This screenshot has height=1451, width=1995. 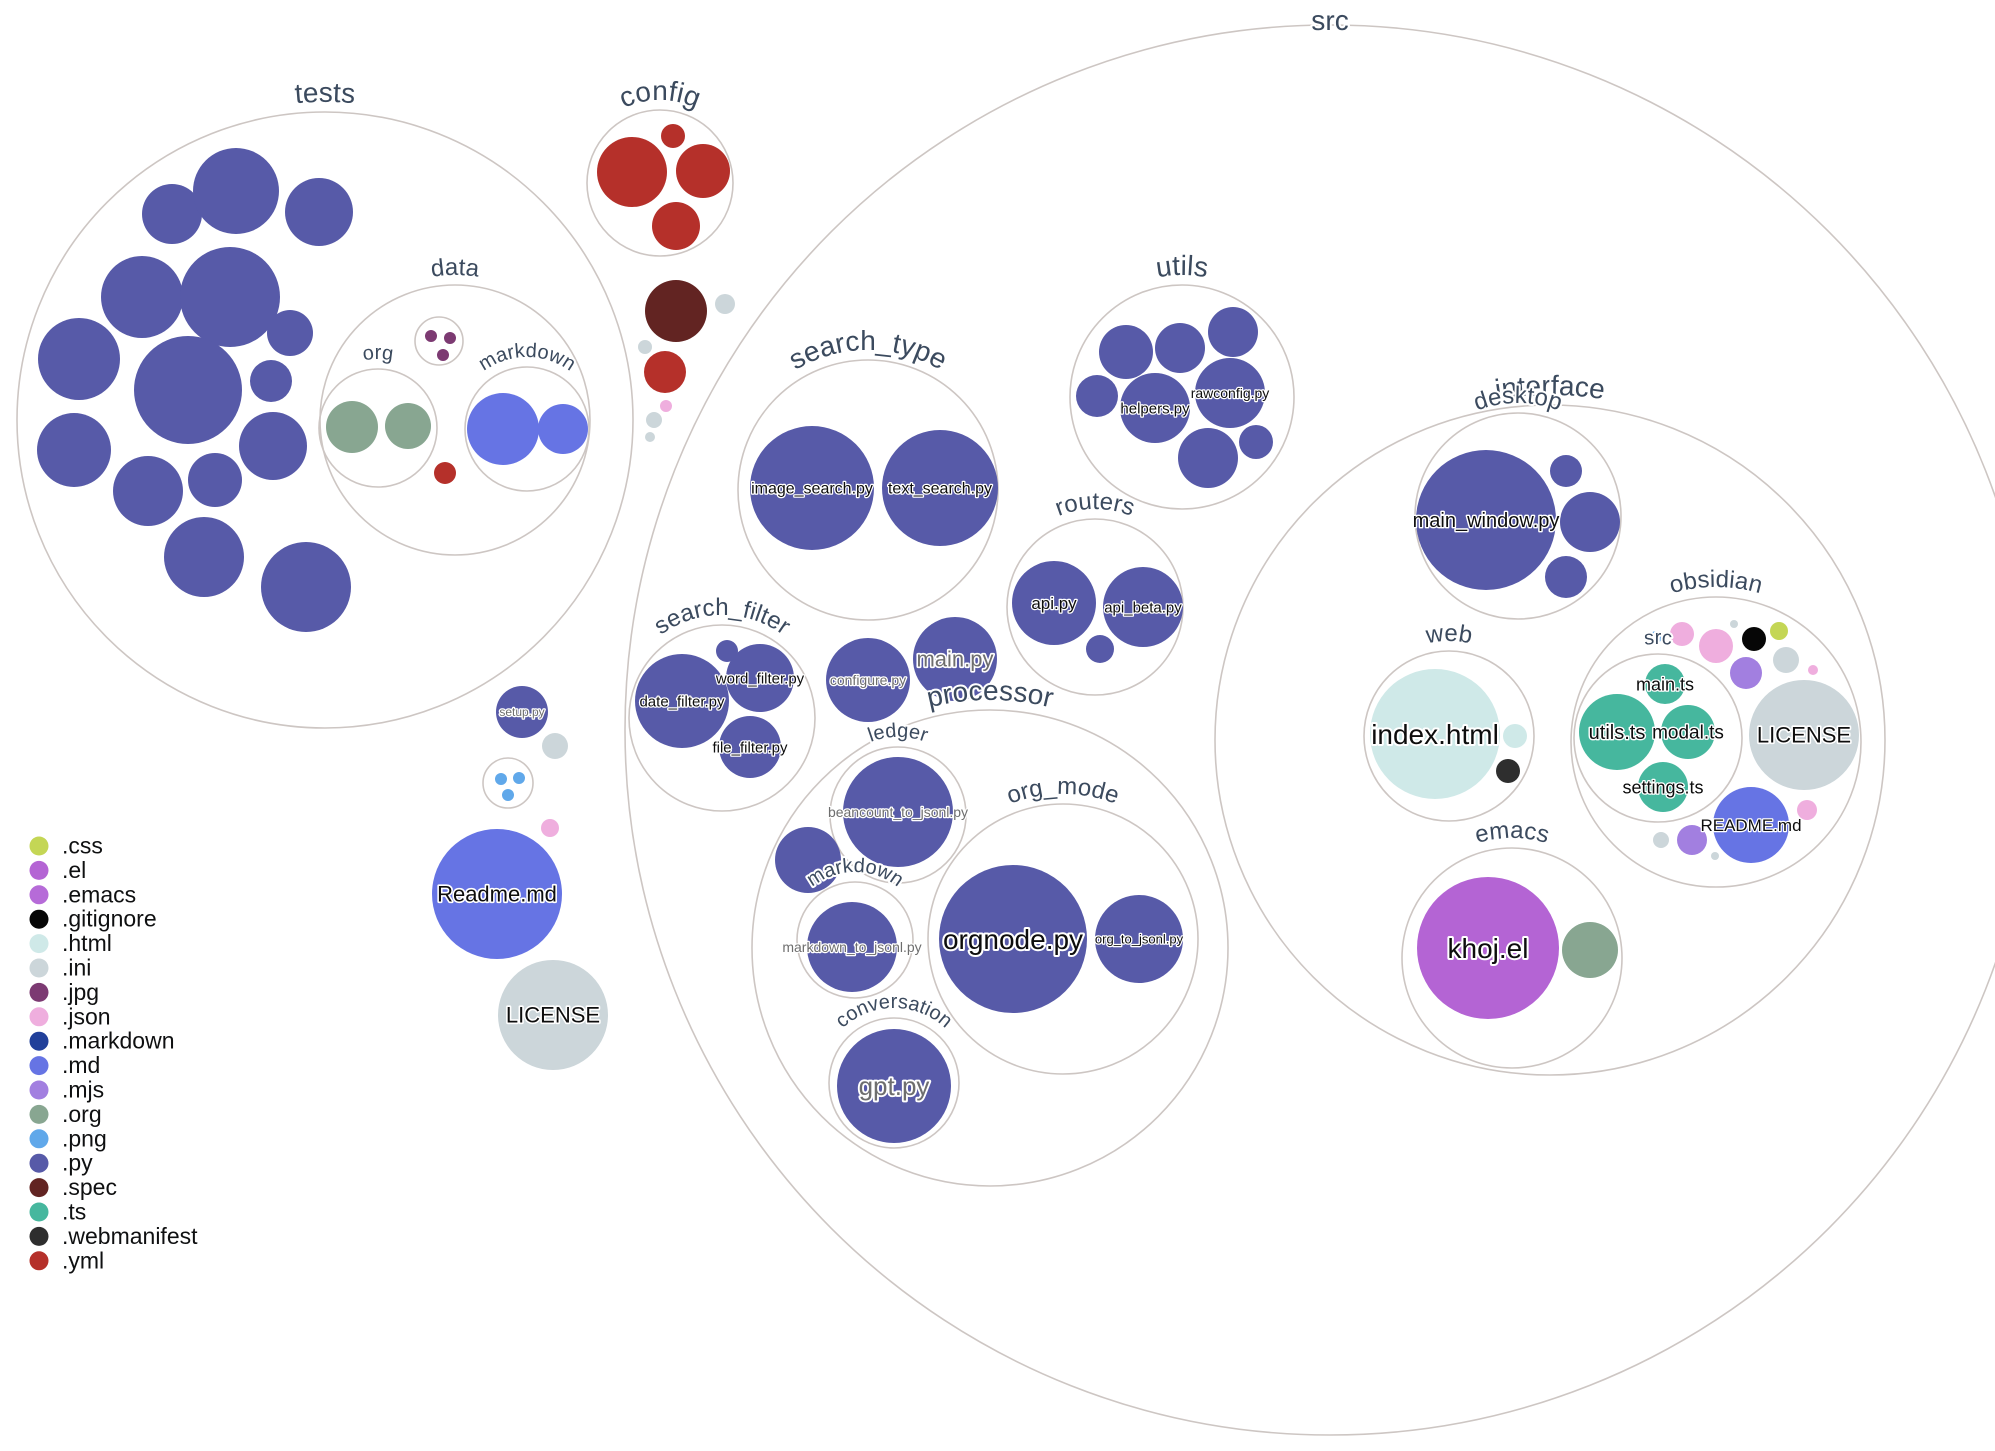 What do you see at coordinates (1515, 736) in the screenshot?
I see `html-file-circle` at bounding box center [1515, 736].